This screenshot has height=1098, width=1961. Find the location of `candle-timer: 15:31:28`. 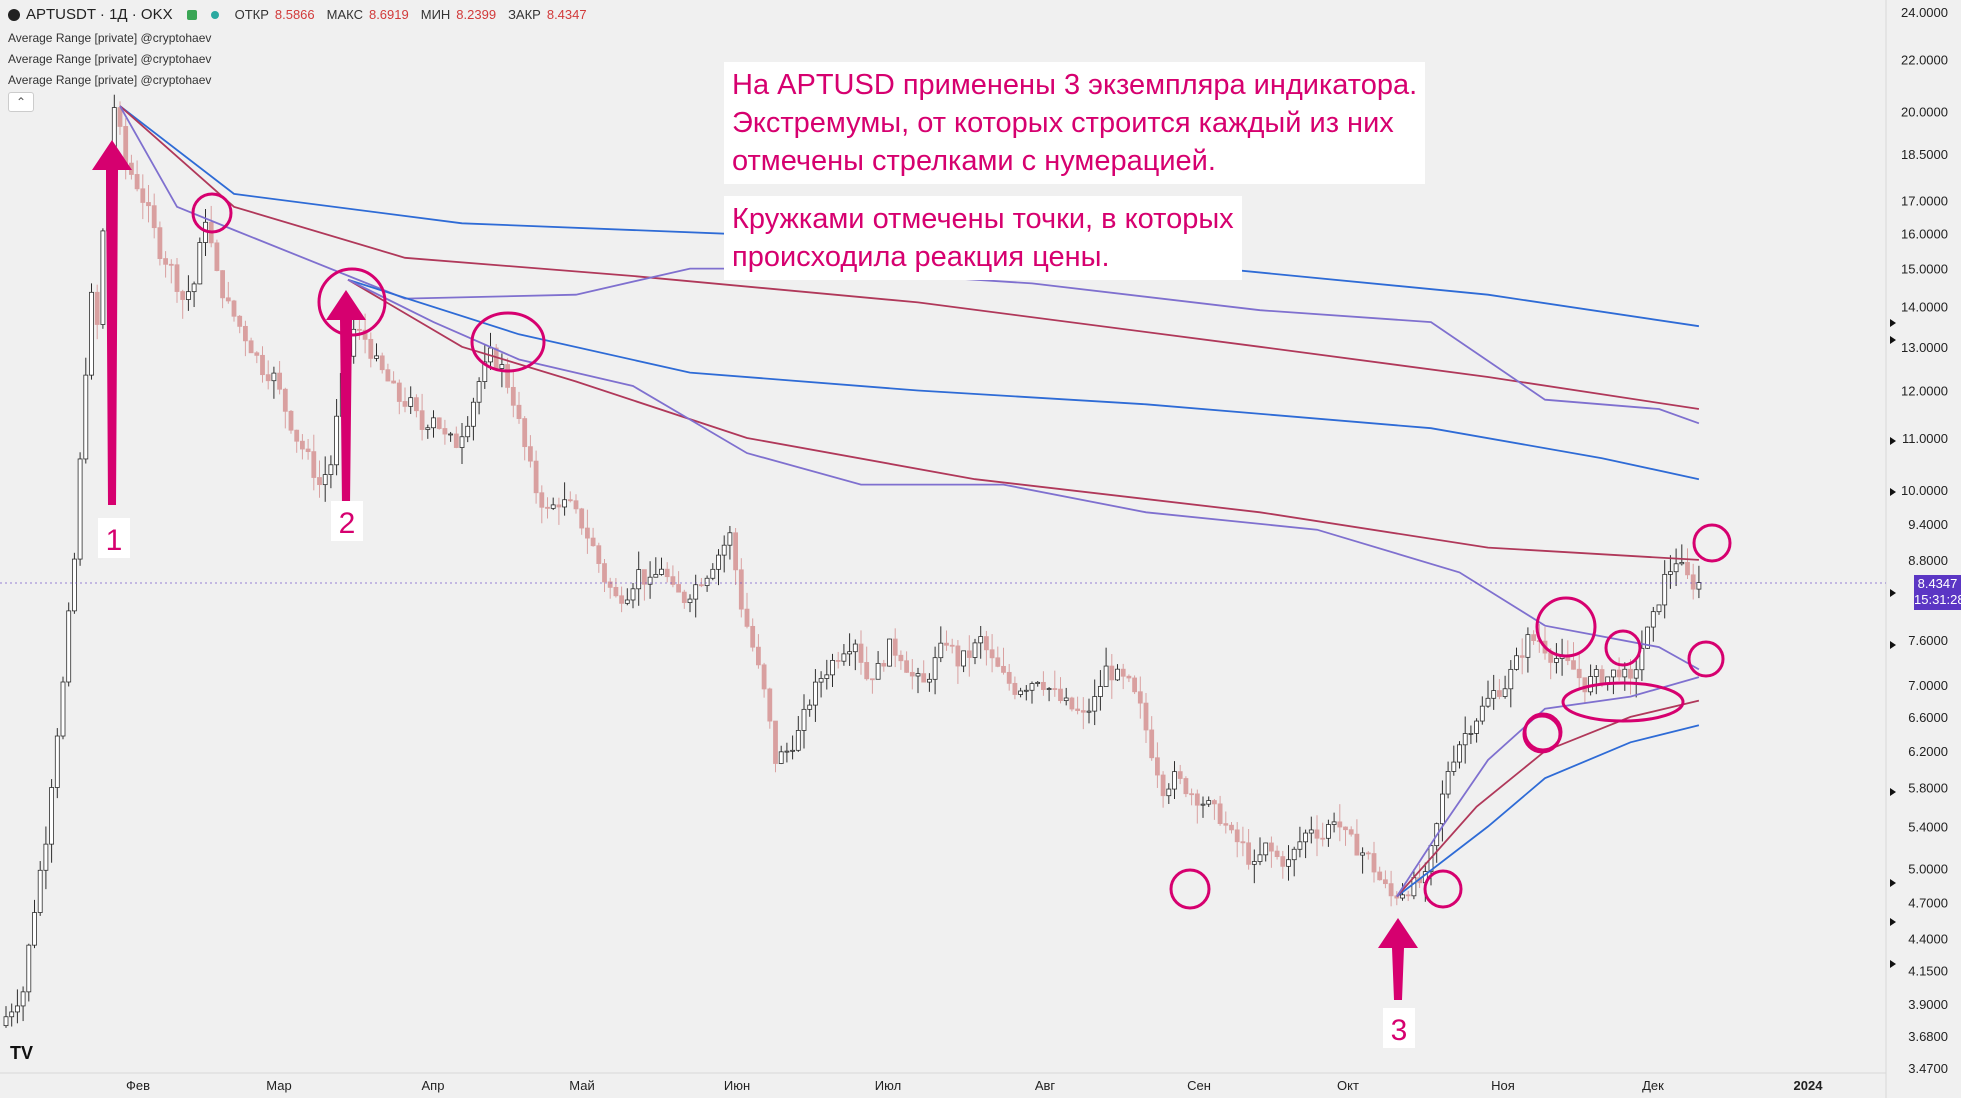

candle-timer: 15:31:28 is located at coordinates (1937, 599).